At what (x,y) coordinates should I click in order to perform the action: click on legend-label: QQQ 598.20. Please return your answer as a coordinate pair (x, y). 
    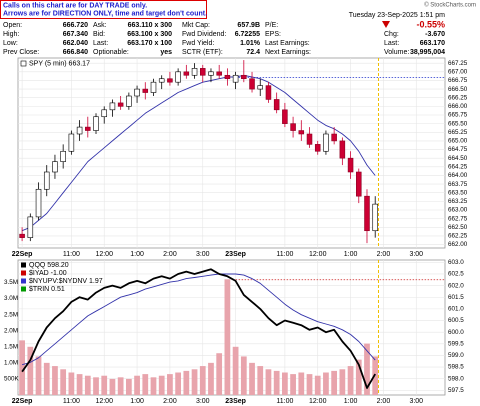
    Looking at the image, I should click on (49, 265).